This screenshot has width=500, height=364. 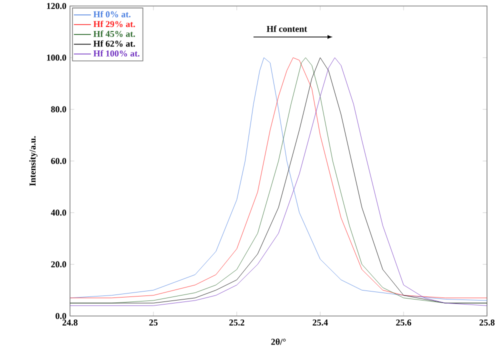 I want to click on x-tick-label: 25.8, so click(x=487, y=323).